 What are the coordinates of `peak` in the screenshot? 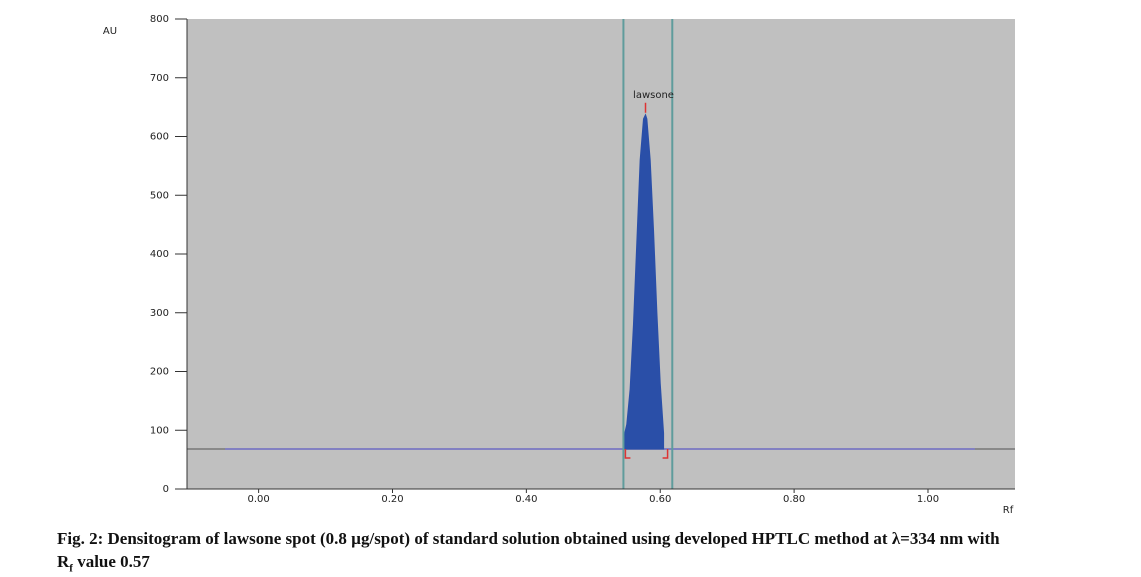 It's located at (643, 281).